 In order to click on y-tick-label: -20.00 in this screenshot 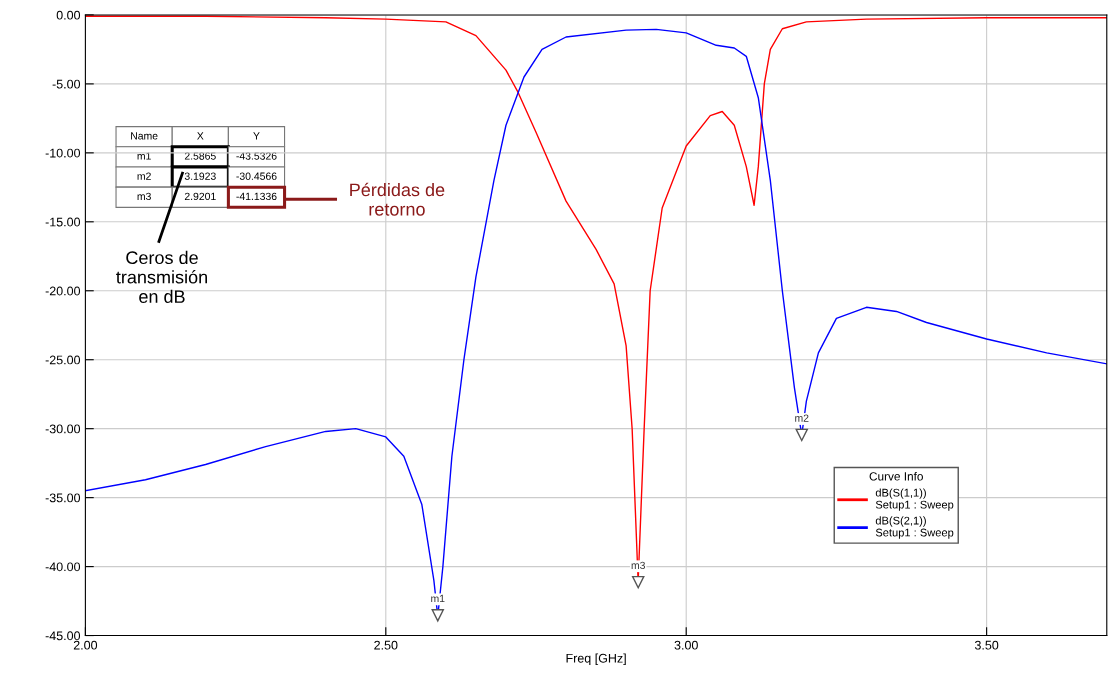, I will do `click(63, 291)`.